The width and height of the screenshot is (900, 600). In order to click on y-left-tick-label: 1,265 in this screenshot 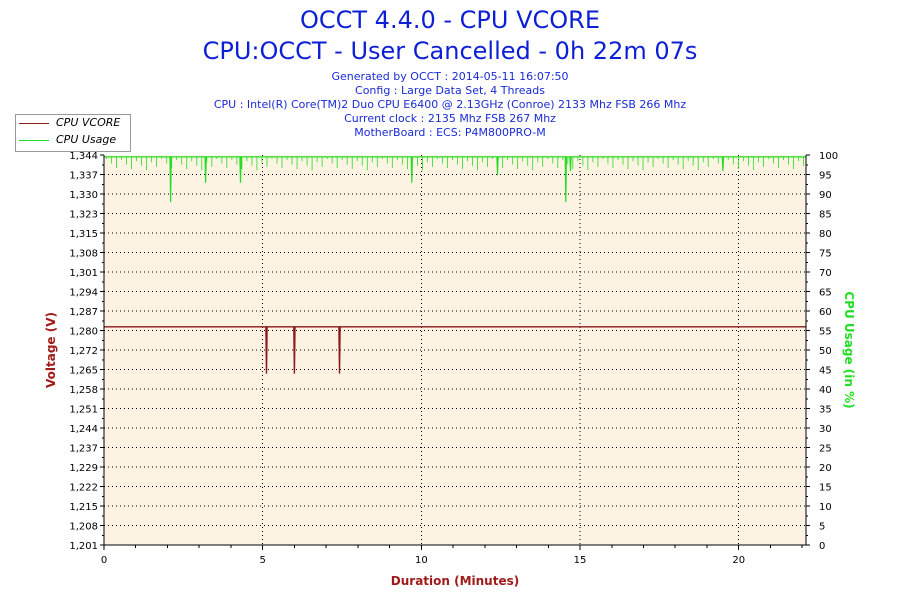, I will do `click(83, 371)`.